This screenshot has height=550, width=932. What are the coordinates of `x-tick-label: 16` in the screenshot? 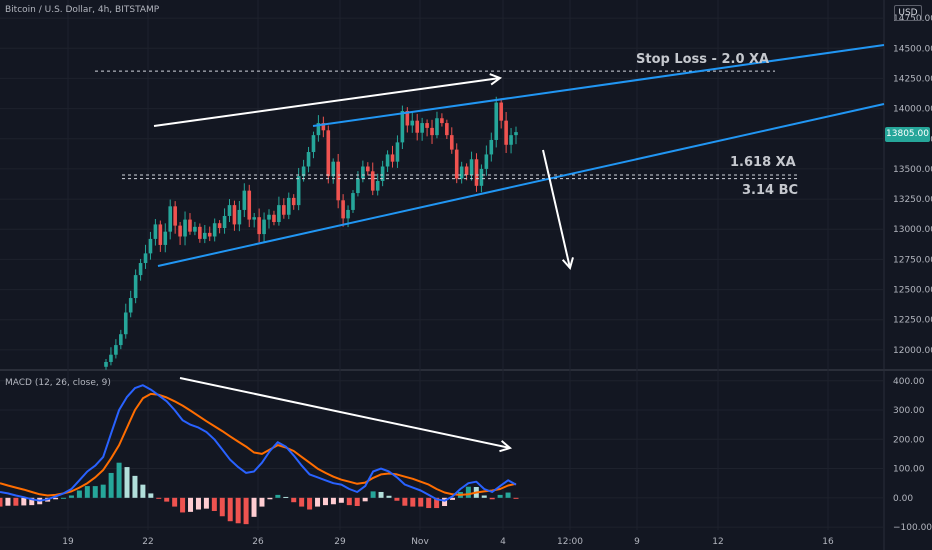 It's located at (828, 542).